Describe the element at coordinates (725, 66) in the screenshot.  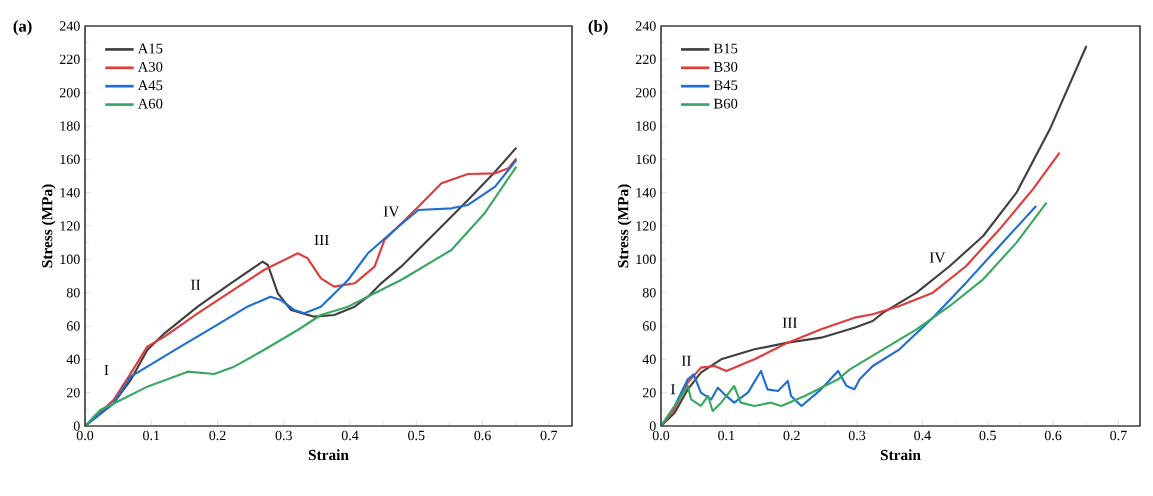
I see `legend-label: B30` at that location.